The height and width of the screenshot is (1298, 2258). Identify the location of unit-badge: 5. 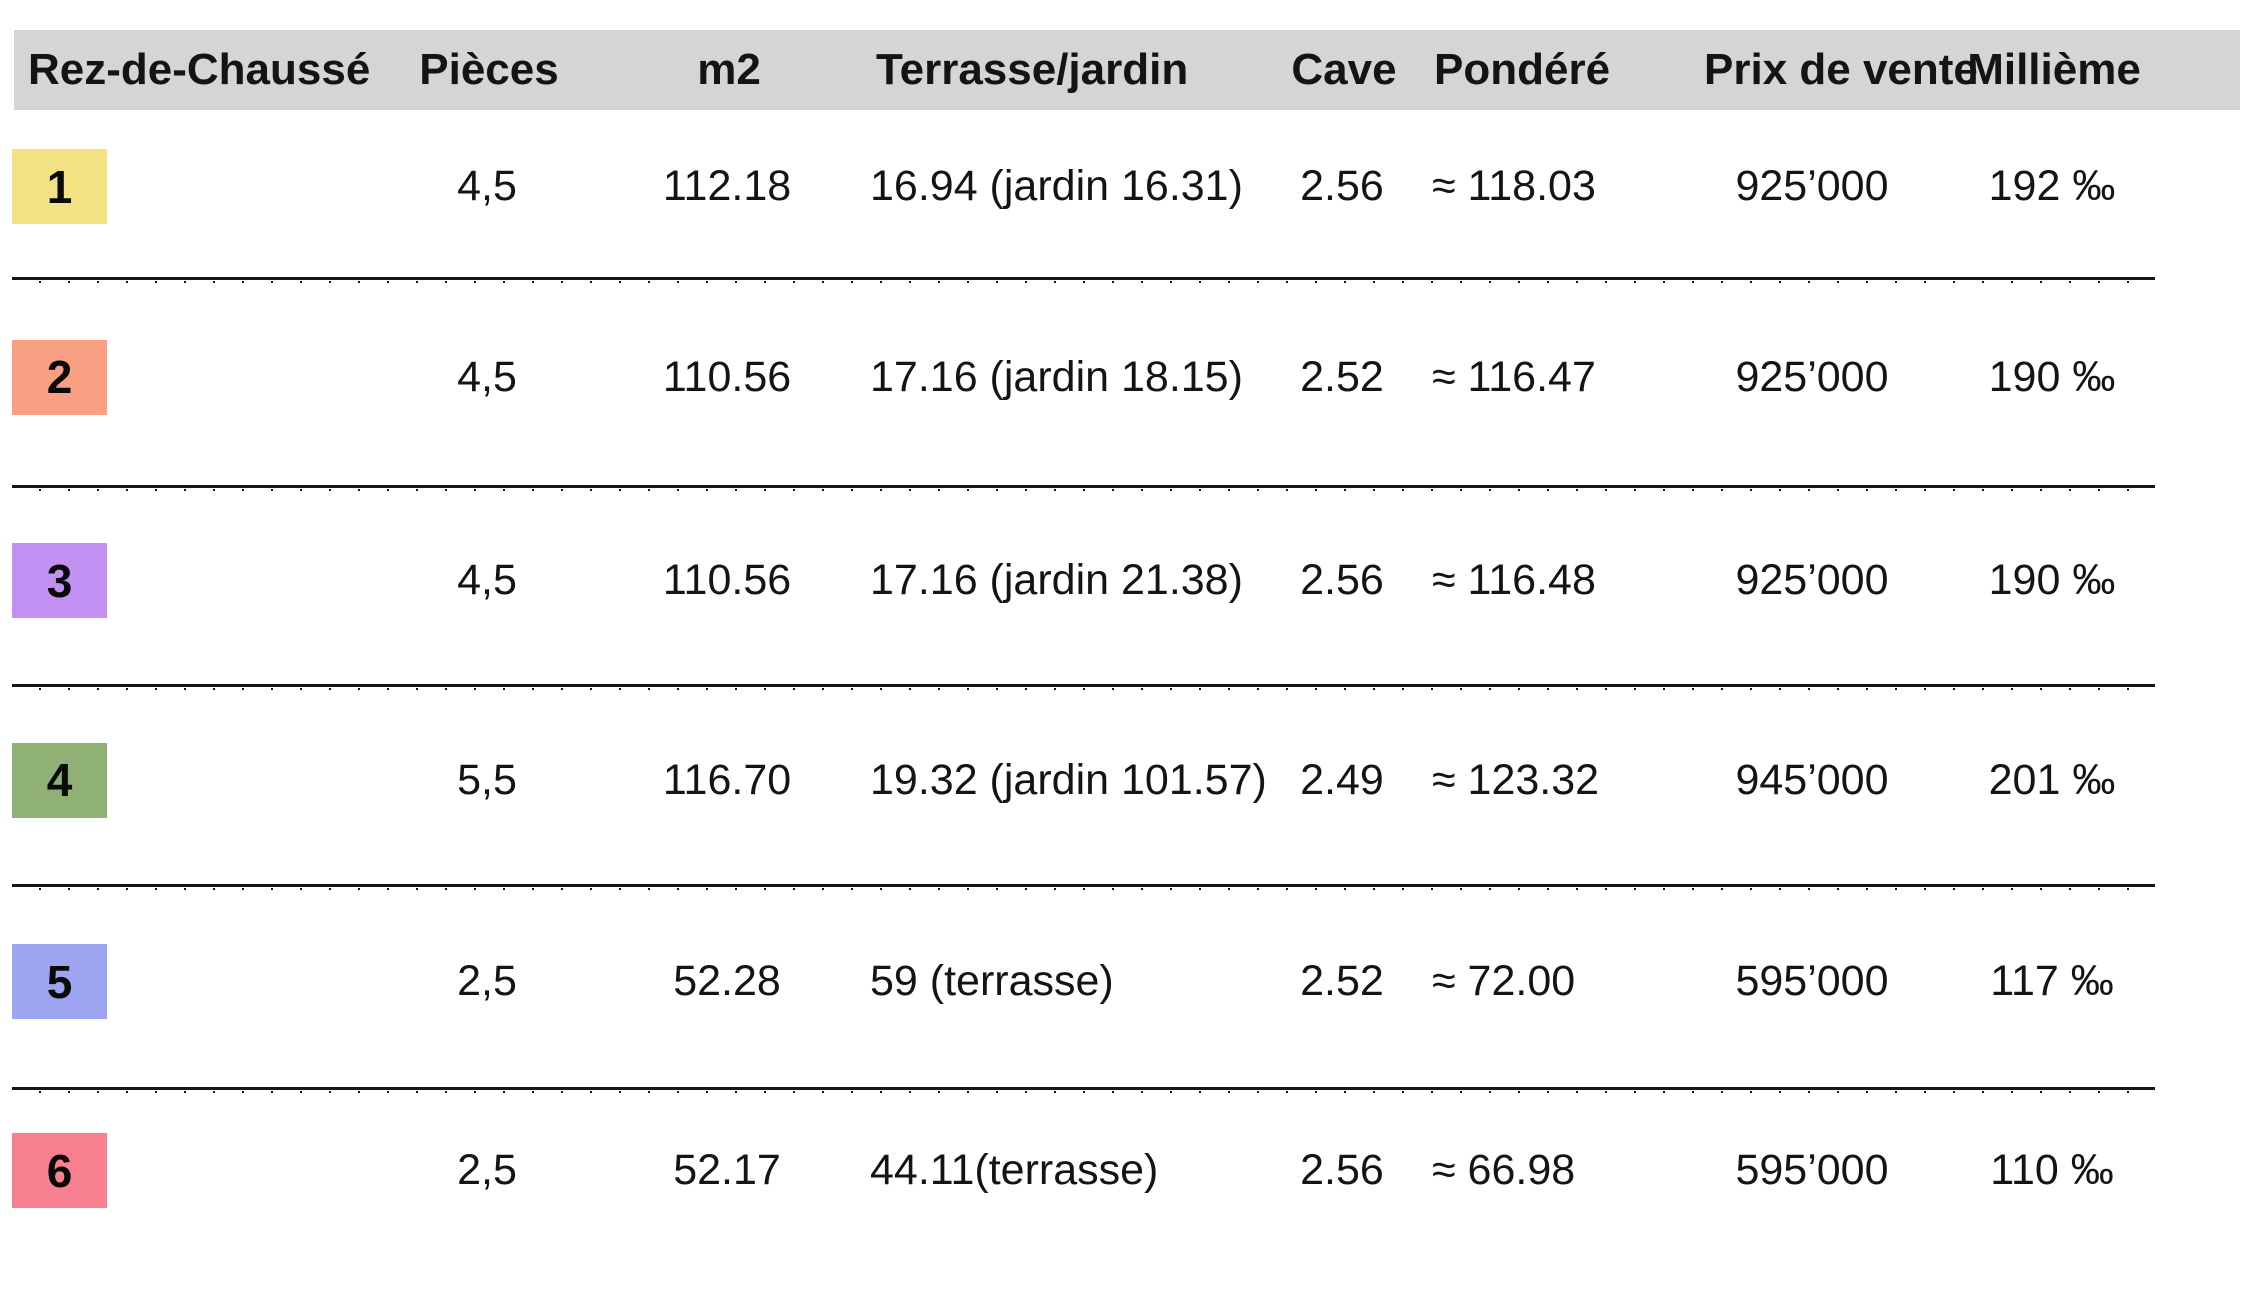
(59, 981).